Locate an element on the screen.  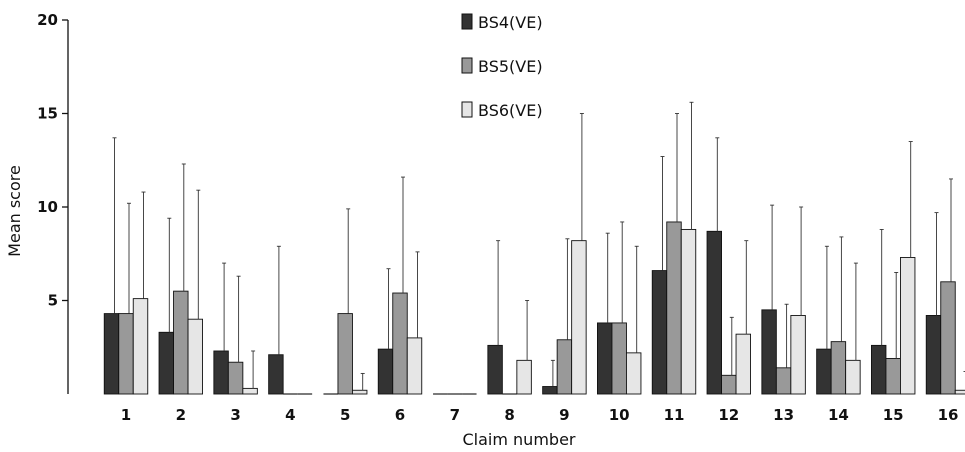
x-tick-label: 10 is located at coordinates (619, 415).